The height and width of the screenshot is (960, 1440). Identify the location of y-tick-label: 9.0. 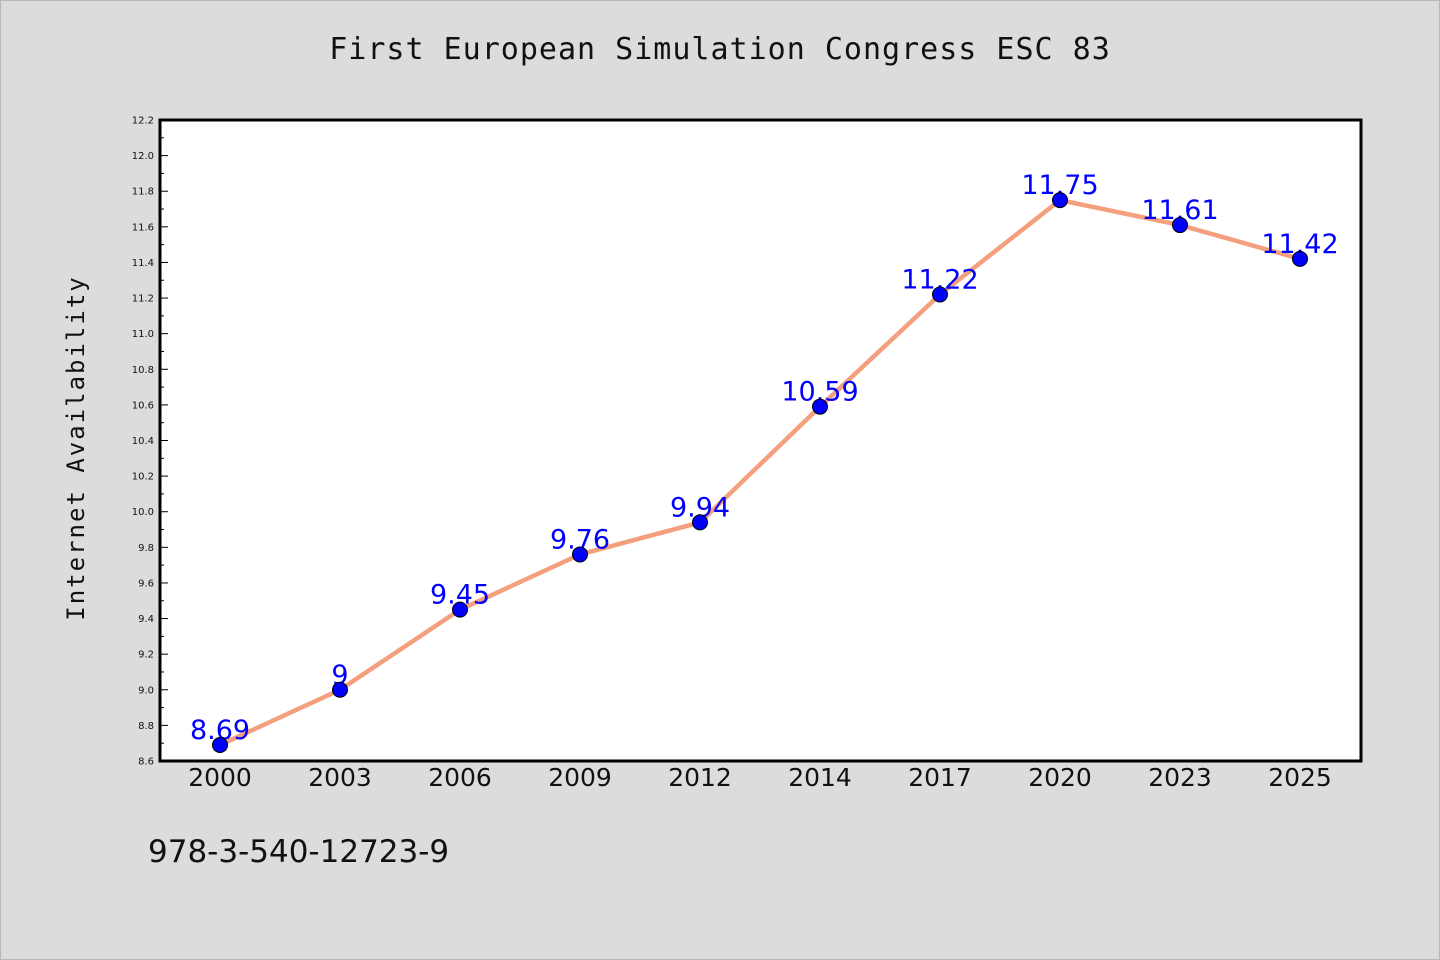
(146, 690).